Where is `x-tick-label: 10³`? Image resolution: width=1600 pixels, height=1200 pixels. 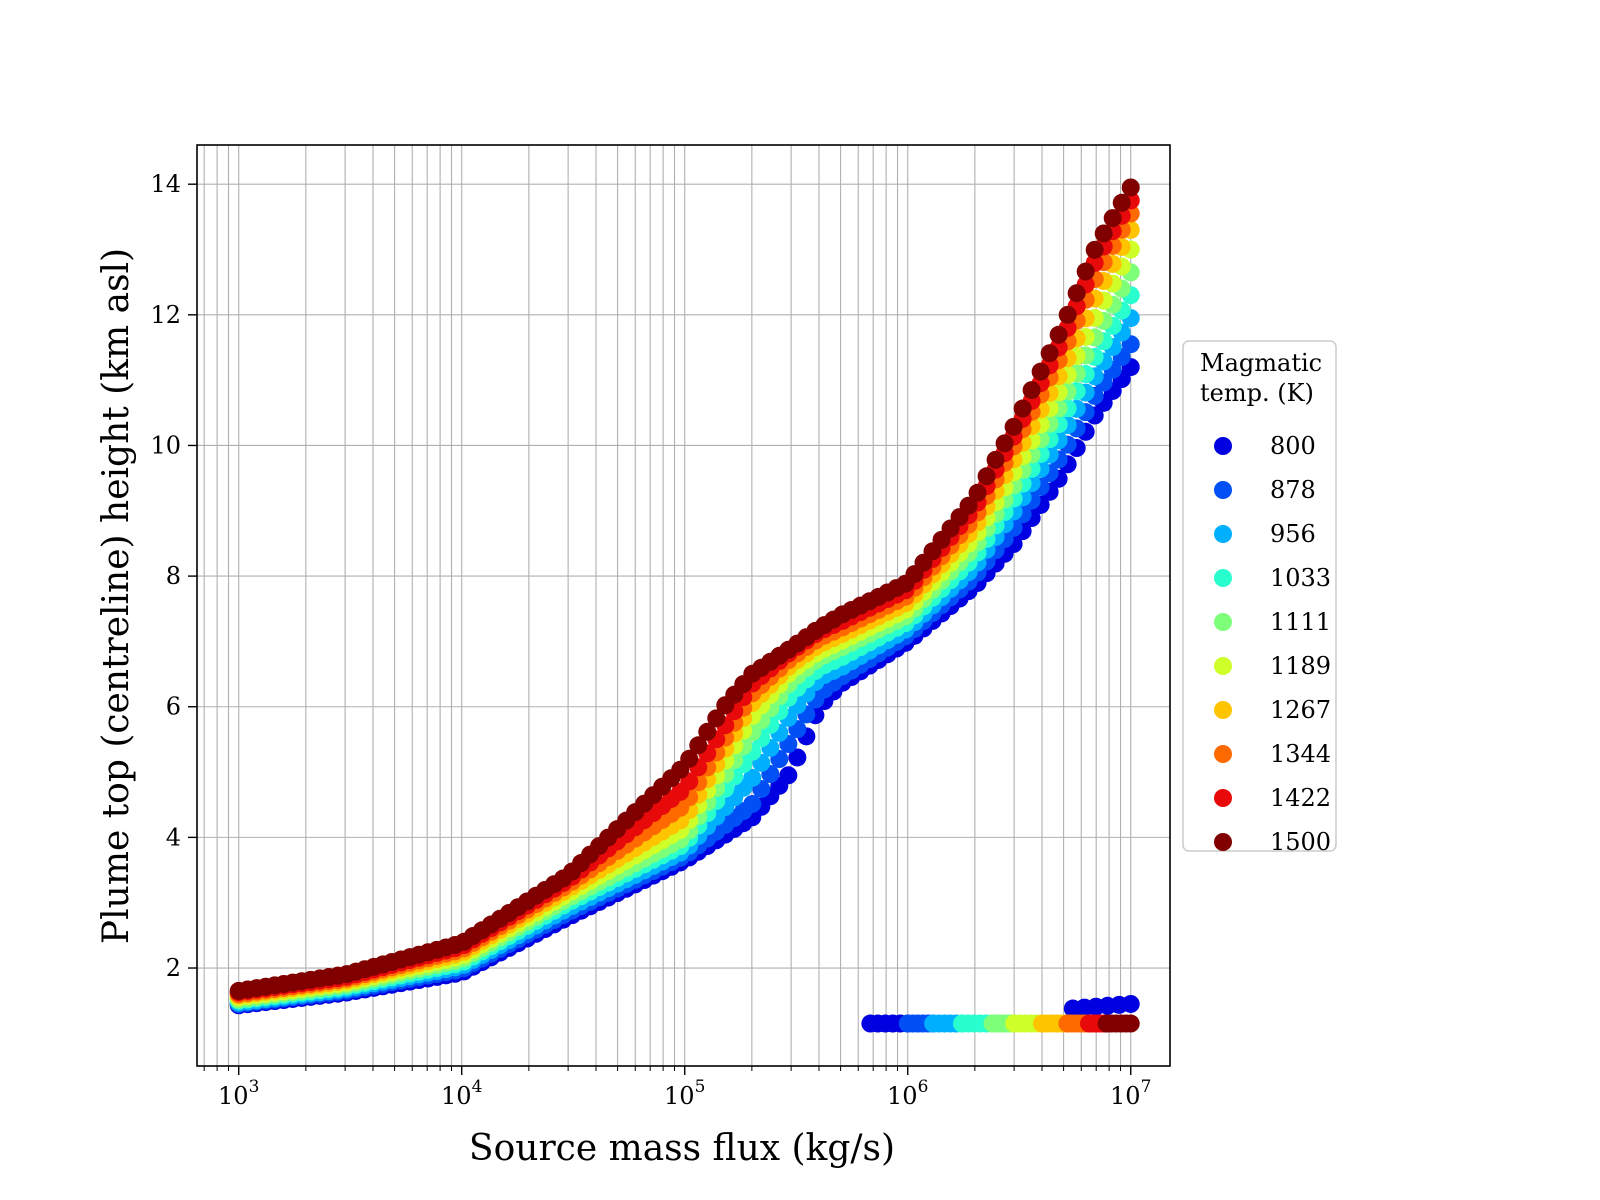
x-tick-label: 10³ is located at coordinates (238, 1093).